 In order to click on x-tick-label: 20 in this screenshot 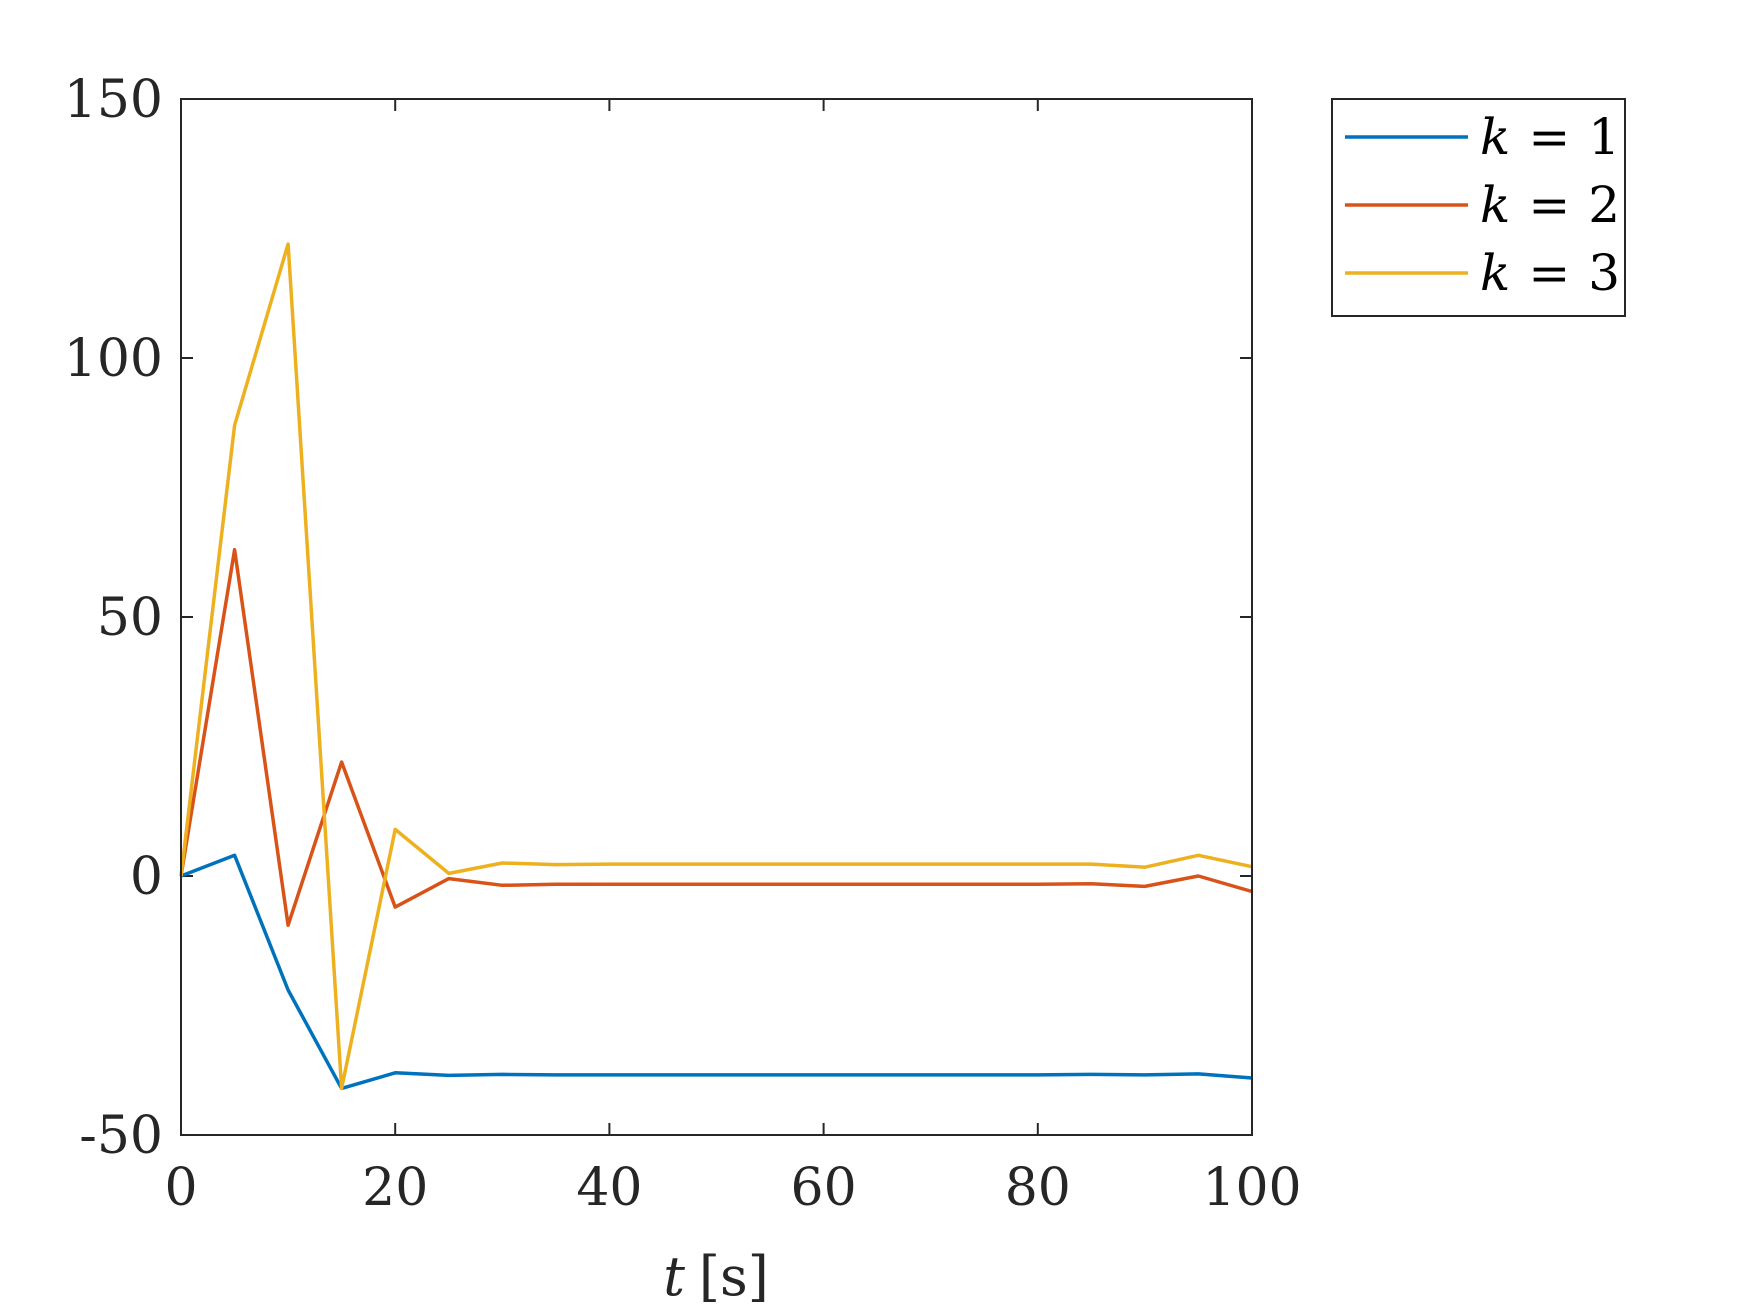, I will do `click(395, 1188)`.